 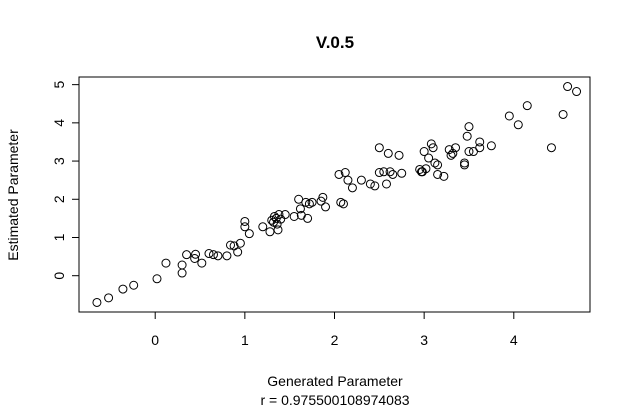 What do you see at coordinates (335, 340) in the screenshot?
I see `x-tick-label: 2` at bounding box center [335, 340].